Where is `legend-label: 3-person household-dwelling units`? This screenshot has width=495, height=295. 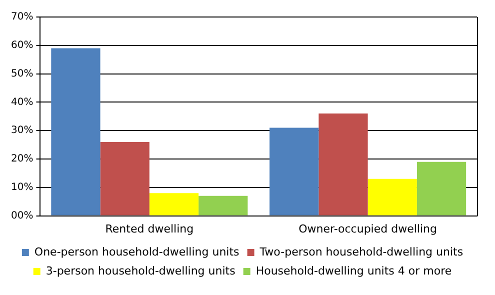
legend-label: 3-person household-dwelling units is located at coordinates (141, 271).